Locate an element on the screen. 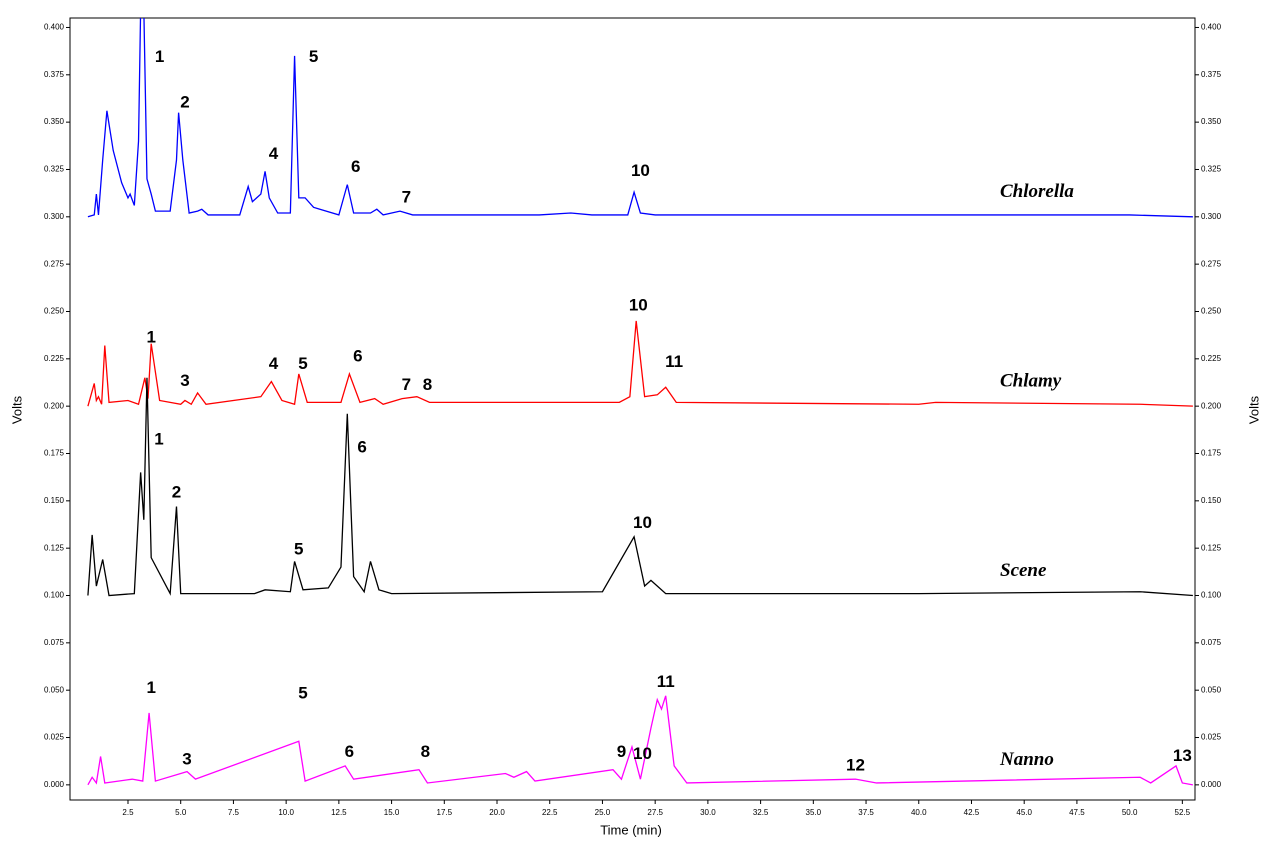  y2-axis-title: Volts is located at coordinates (1253, 409).